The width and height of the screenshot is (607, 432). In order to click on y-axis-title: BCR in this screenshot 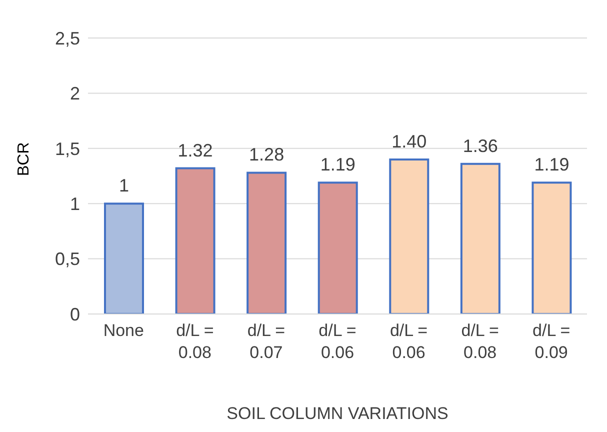, I will do `click(24, 159)`.